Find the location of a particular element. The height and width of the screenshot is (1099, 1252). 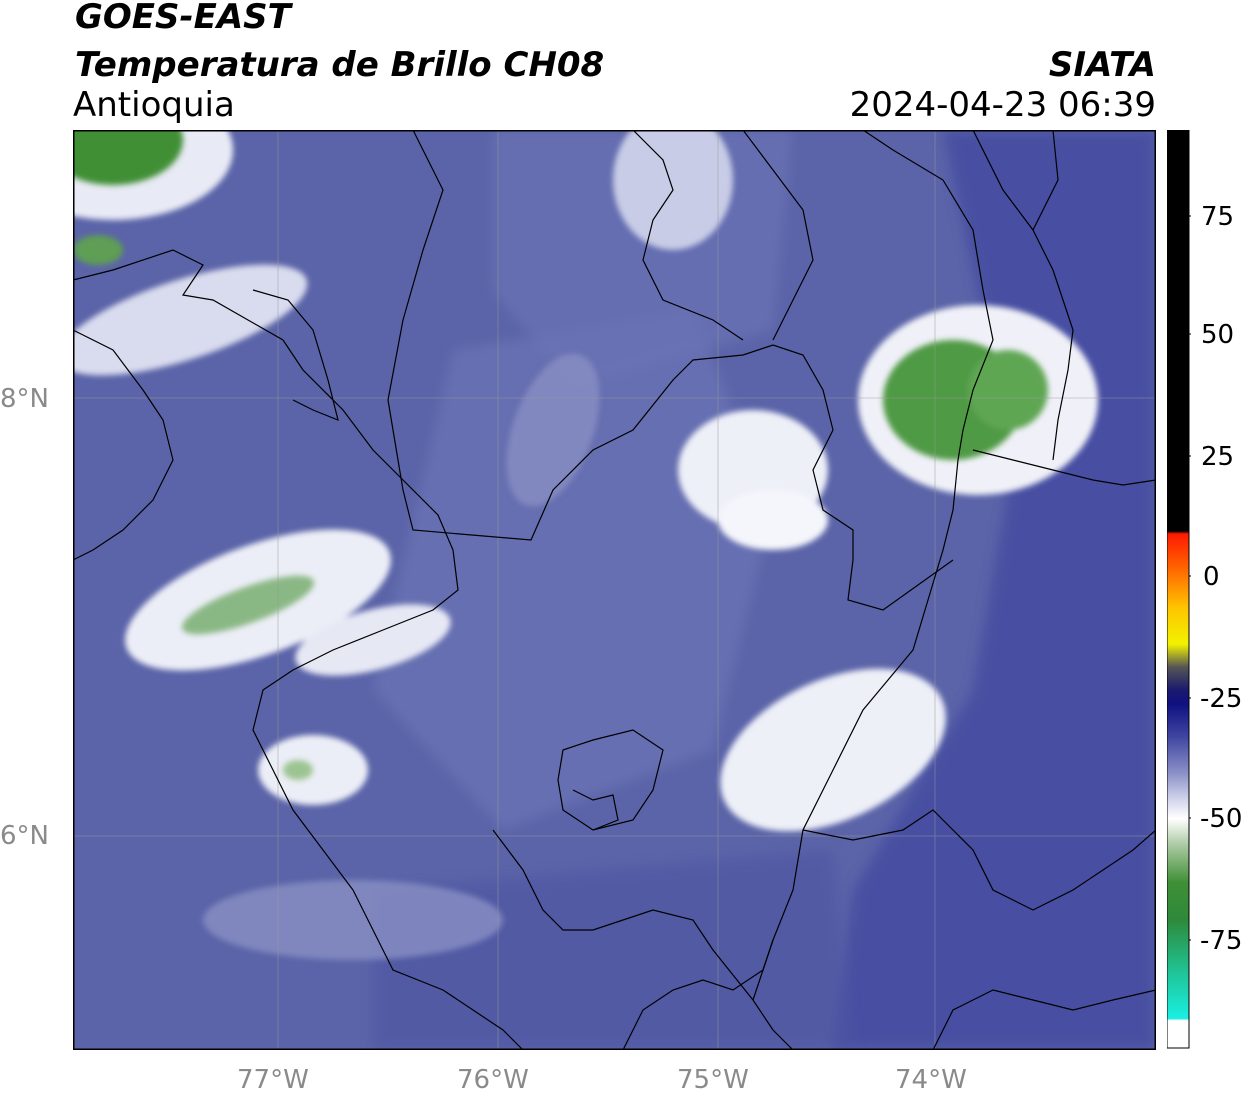

border-risaralda is located at coordinates (698, 994).